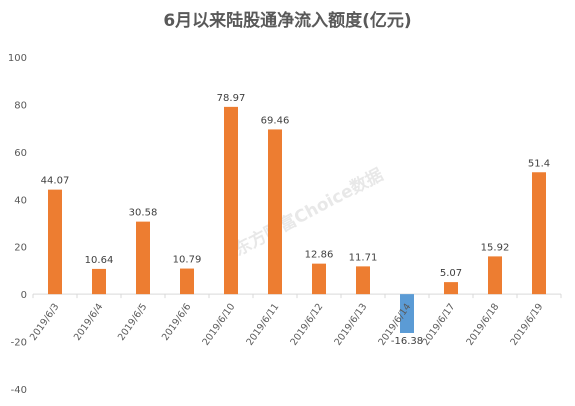 The height and width of the screenshot is (406, 575). I want to click on data-label: 10.64, so click(99, 260).